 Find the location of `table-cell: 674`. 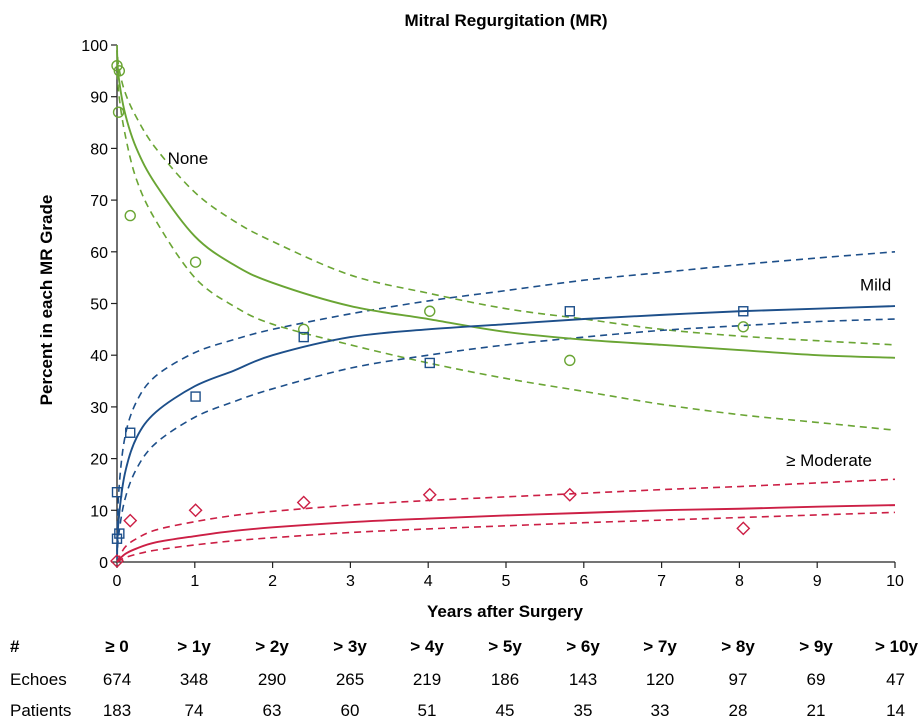

table-cell: 674 is located at coordinates (117, 679).